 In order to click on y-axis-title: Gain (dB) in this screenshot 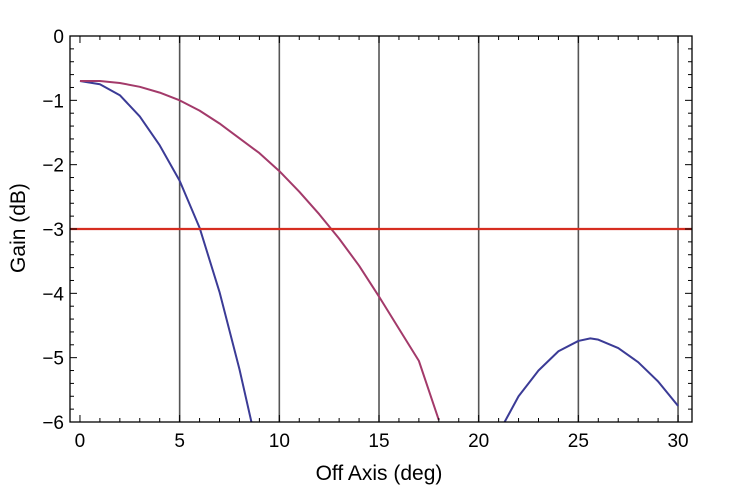, I will do `click(18, 228)`.